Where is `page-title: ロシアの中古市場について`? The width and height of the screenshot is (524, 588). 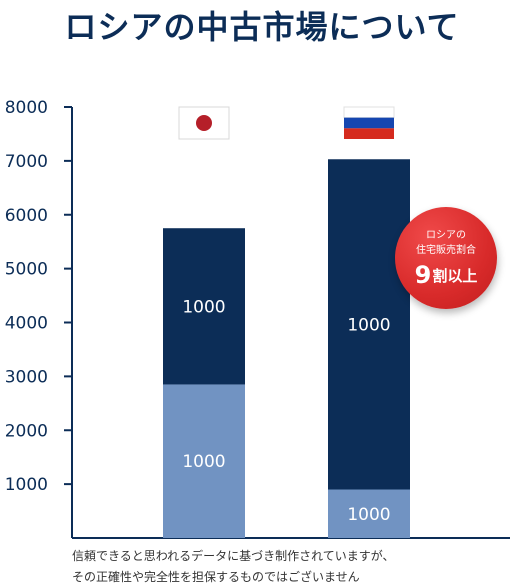 page-title: ロシアの中古市場について is located at coordinates (262, 27).